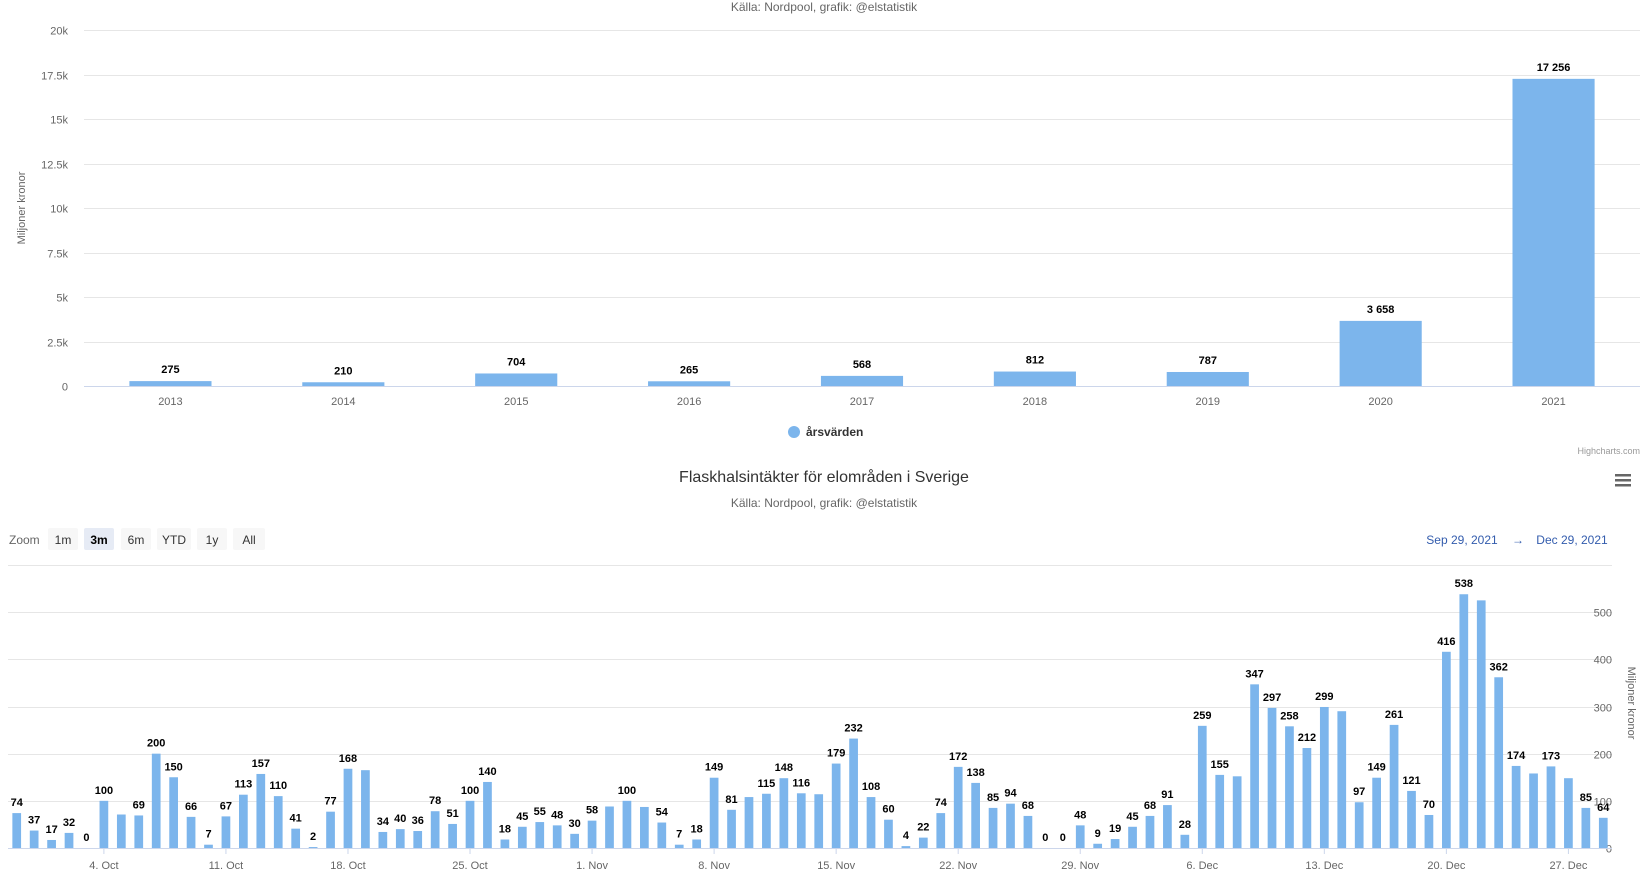  What do you see at coordinates (794, 432) in the screenshot?
I see `legend-marker-icon` at bounding box center [794, 432].